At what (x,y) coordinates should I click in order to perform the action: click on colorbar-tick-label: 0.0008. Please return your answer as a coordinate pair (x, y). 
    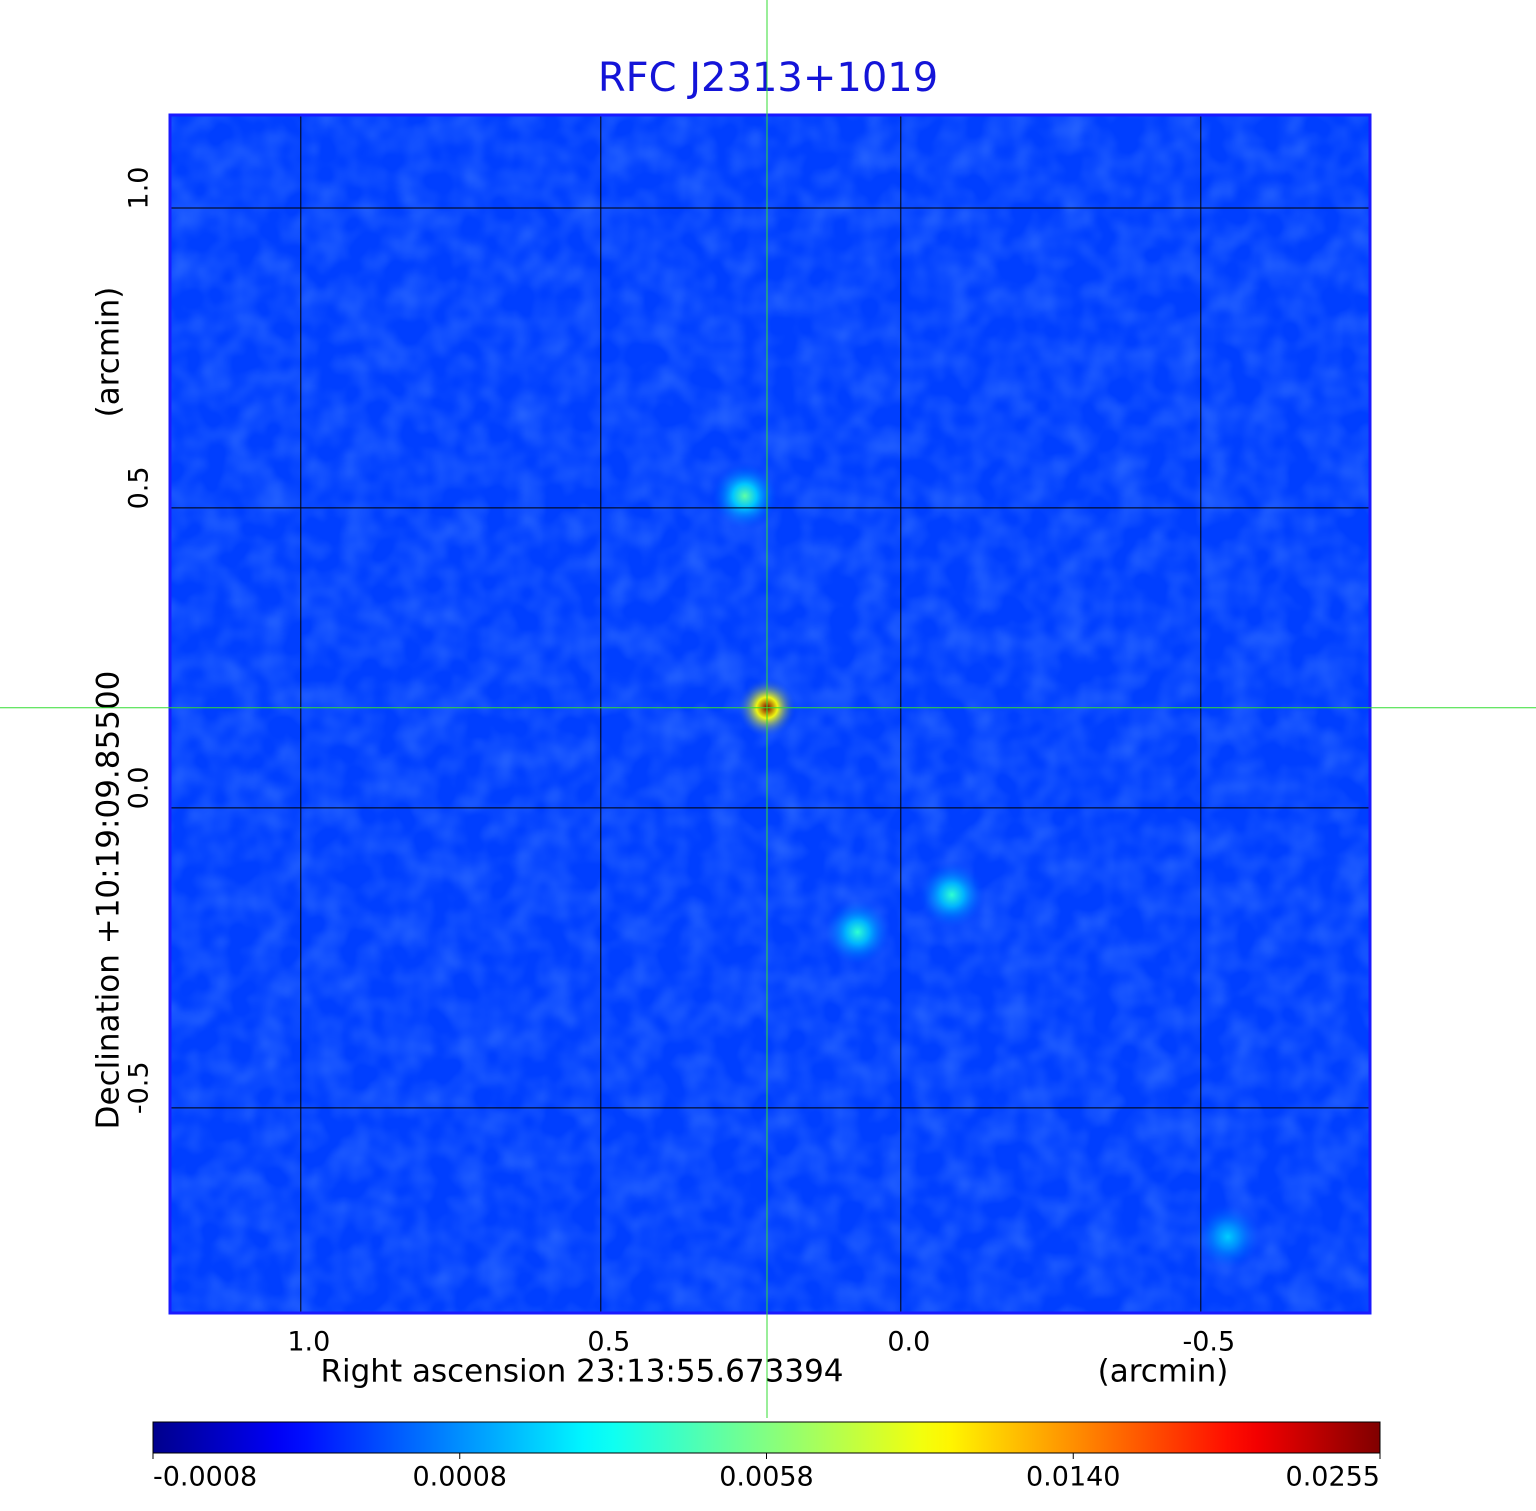
    Looking at the image, I should click on (460, 1477).